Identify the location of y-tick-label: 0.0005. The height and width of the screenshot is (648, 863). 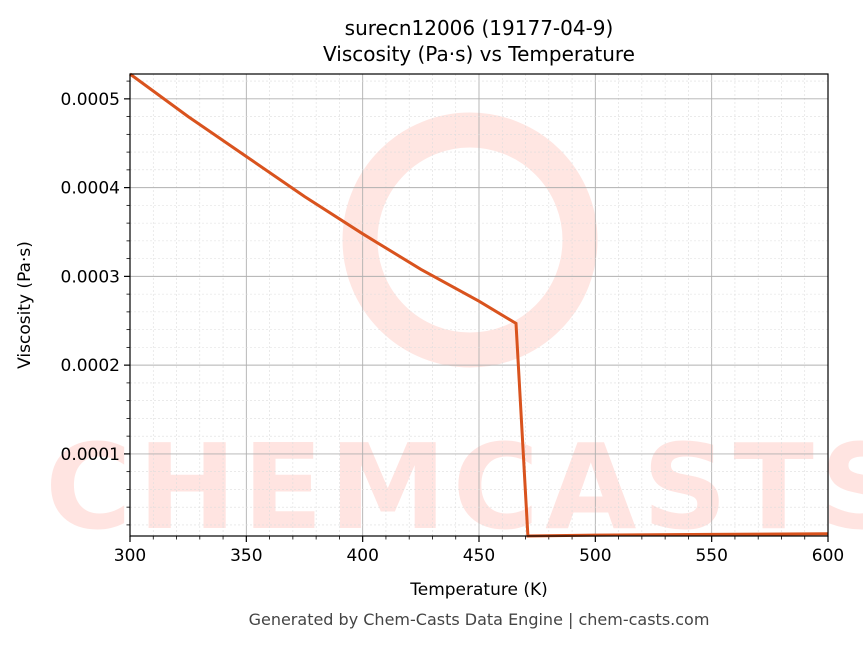
(90, 100).